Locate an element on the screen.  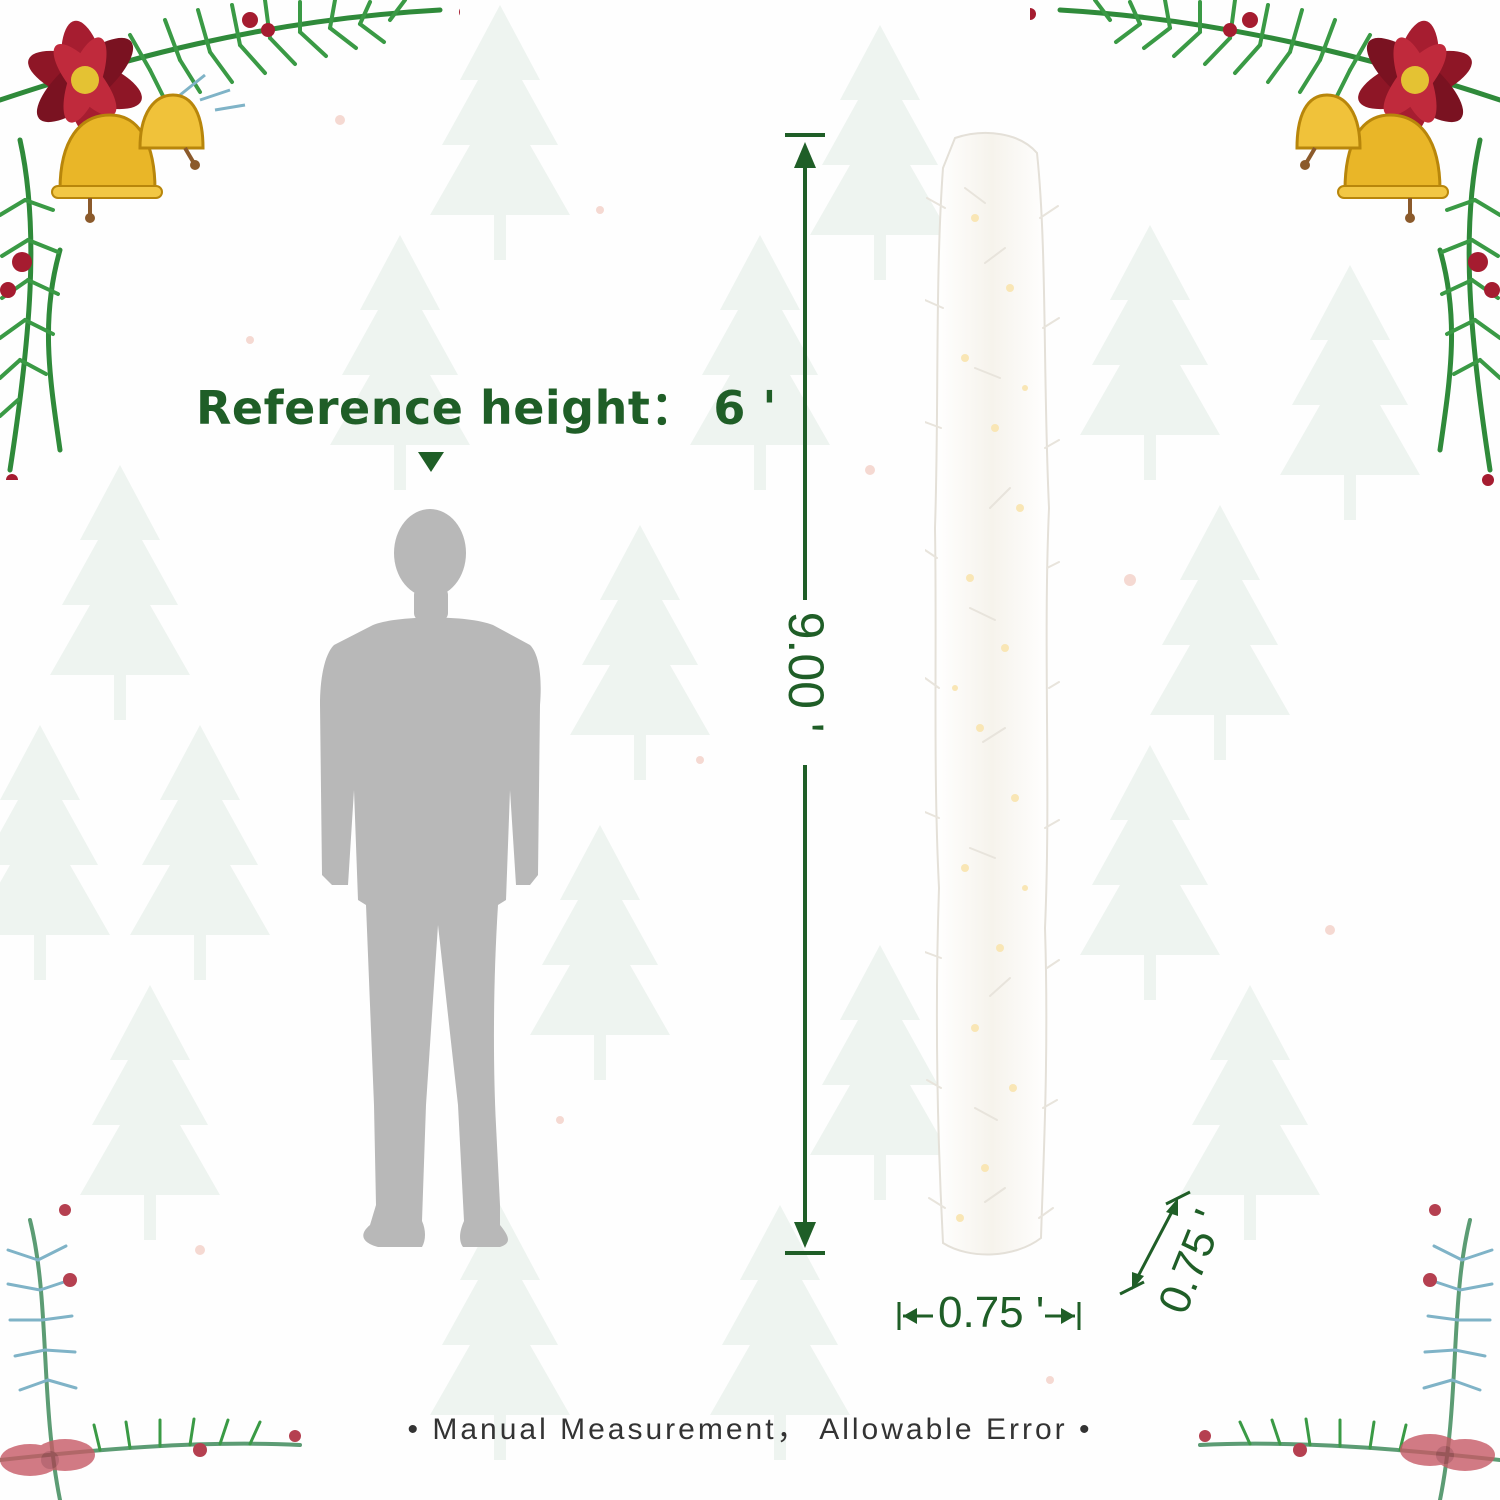
corner-decoration-top-right is located at coordinates (1265, 243).